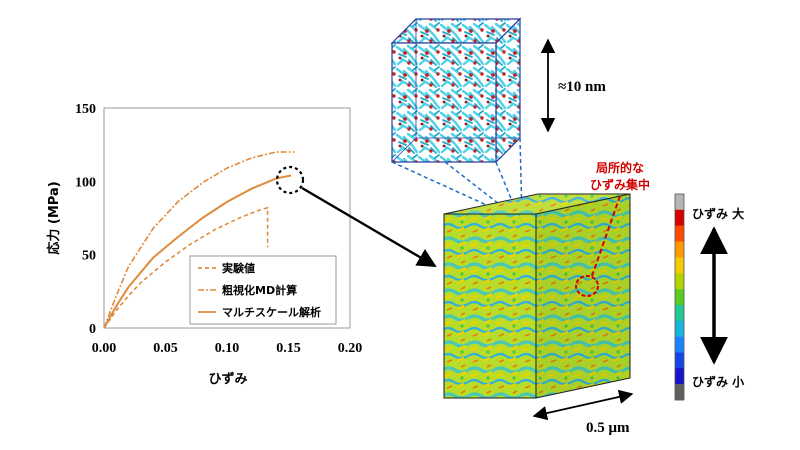 Image resolution: width=800 pixels, height=450 pixels. Describe the element at coordinates (444, 102) in the screenshot. I see `md-cube-front-face` at that location.